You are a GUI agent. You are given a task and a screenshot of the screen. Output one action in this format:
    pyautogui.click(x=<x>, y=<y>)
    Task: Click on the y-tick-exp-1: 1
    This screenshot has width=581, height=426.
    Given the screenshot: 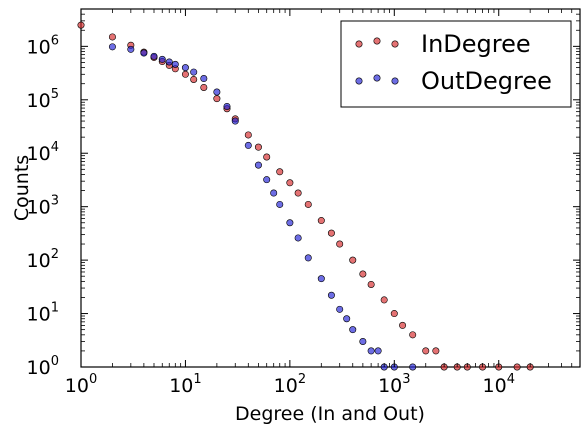 What is the action you would take?
    pyautogui.click(x=55, y=308)
    